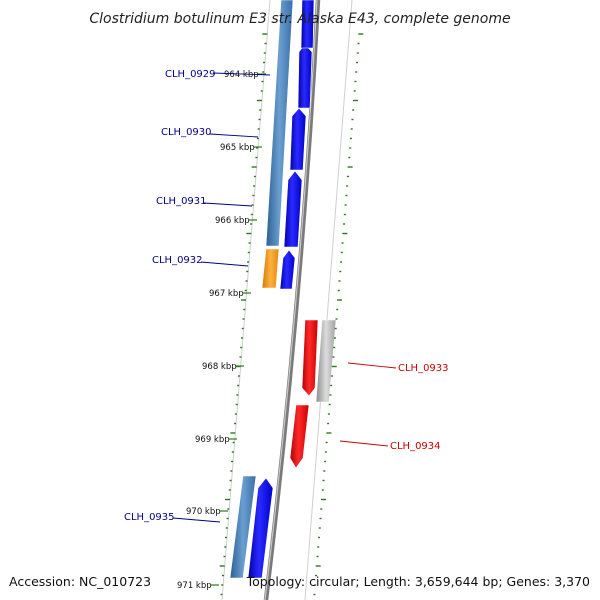 The height and width of the screenshot is (600, 600). Describe the element at coordinates (279, 123) in the screenshot. I see `gene-block-steel-upper` at that location.